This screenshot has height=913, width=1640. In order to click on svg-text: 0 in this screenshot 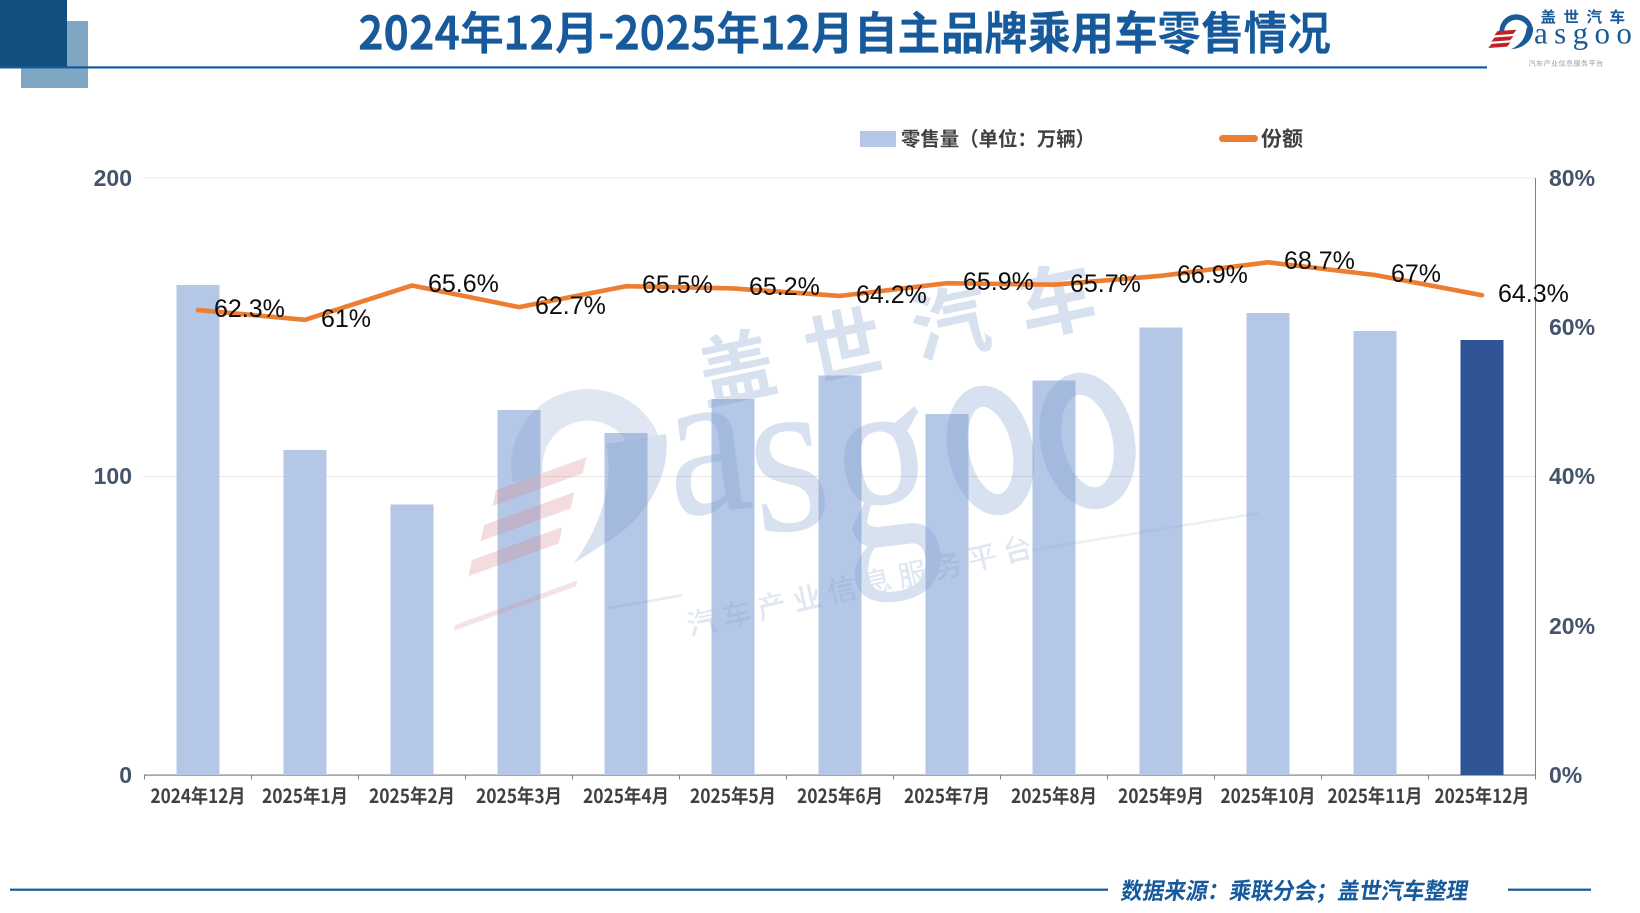, I will do `click(125, 775)`.